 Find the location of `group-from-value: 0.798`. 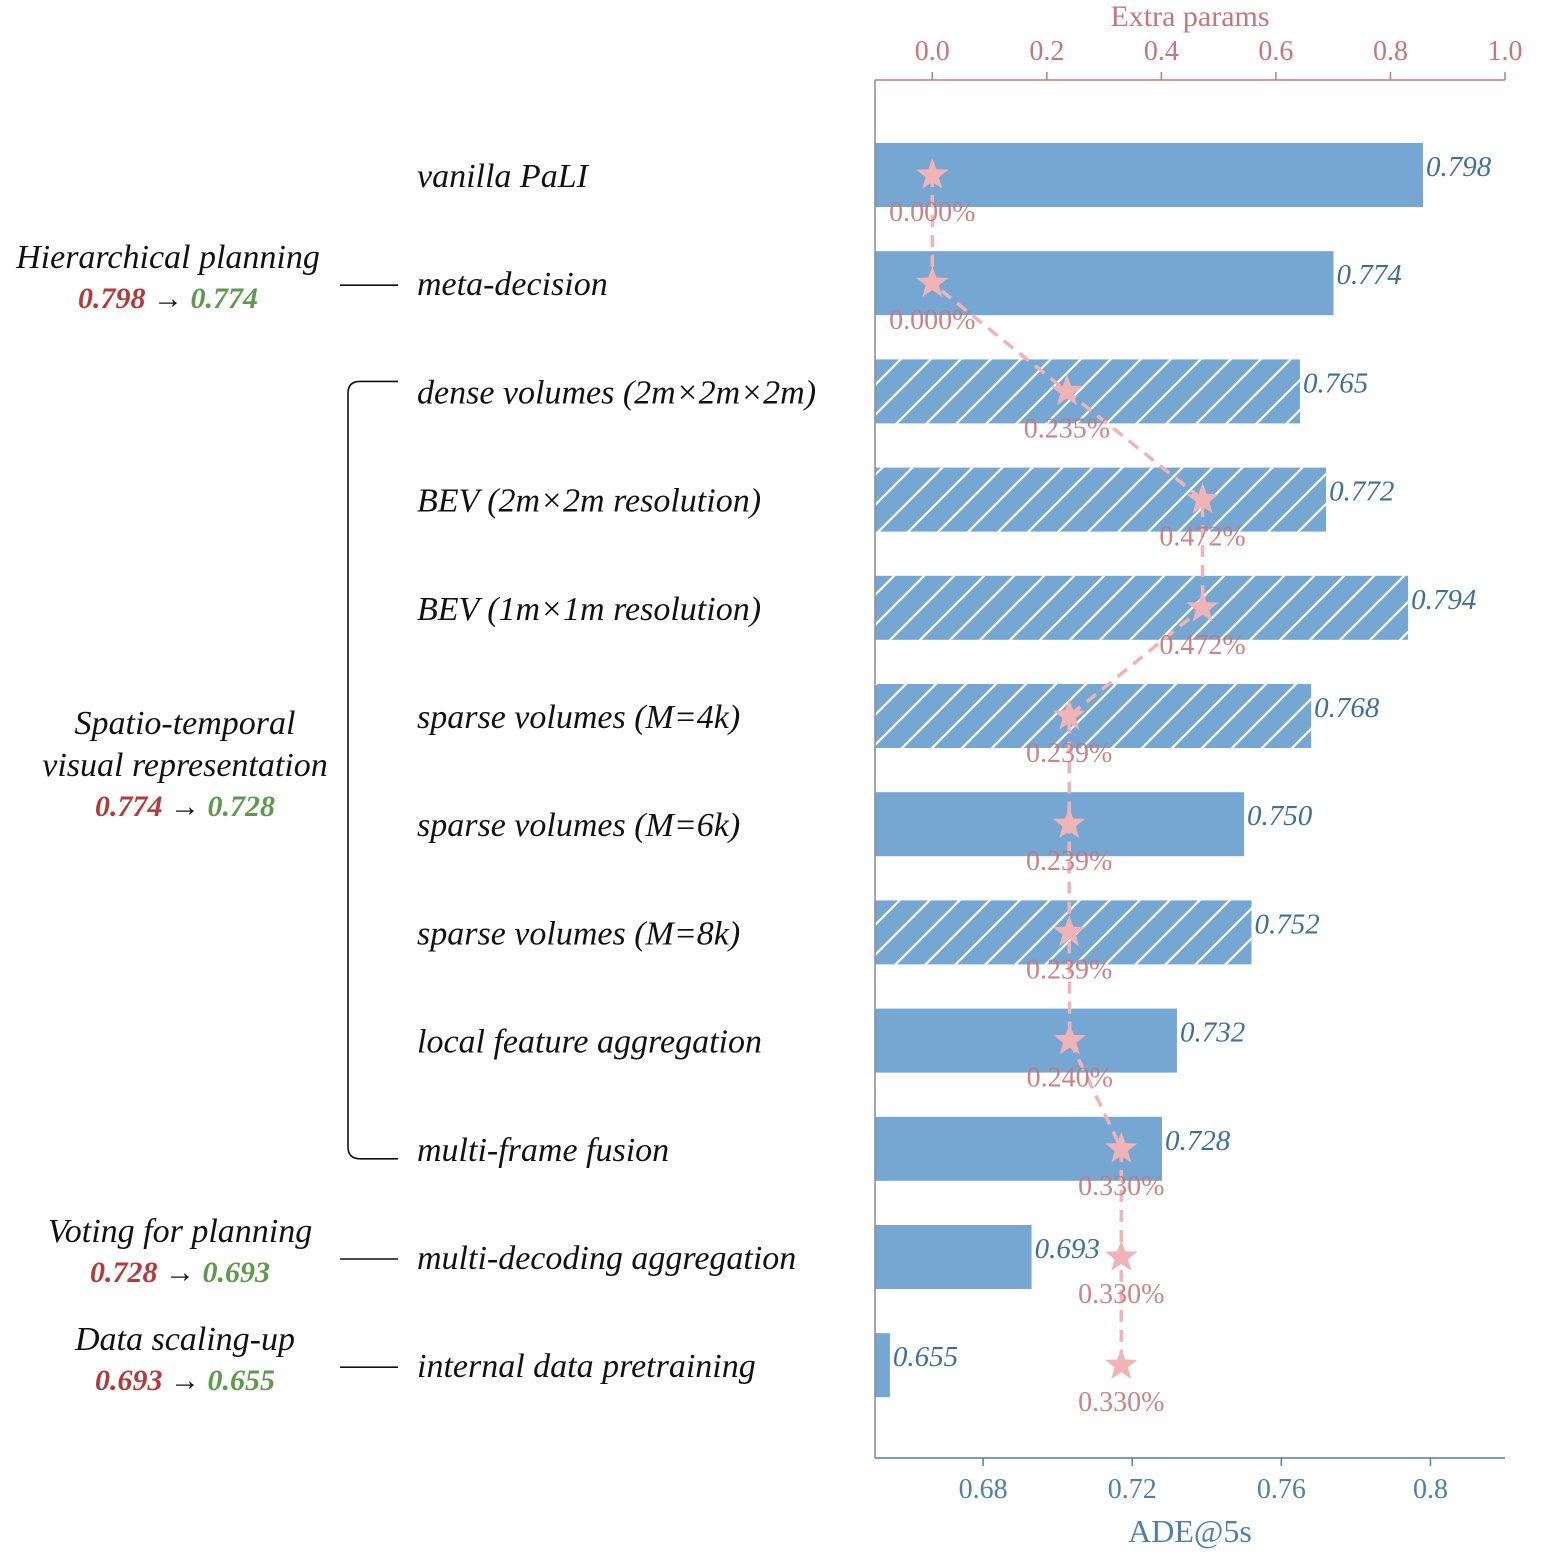

group-from-value: 0.798 is located at coordinates (112, 298).